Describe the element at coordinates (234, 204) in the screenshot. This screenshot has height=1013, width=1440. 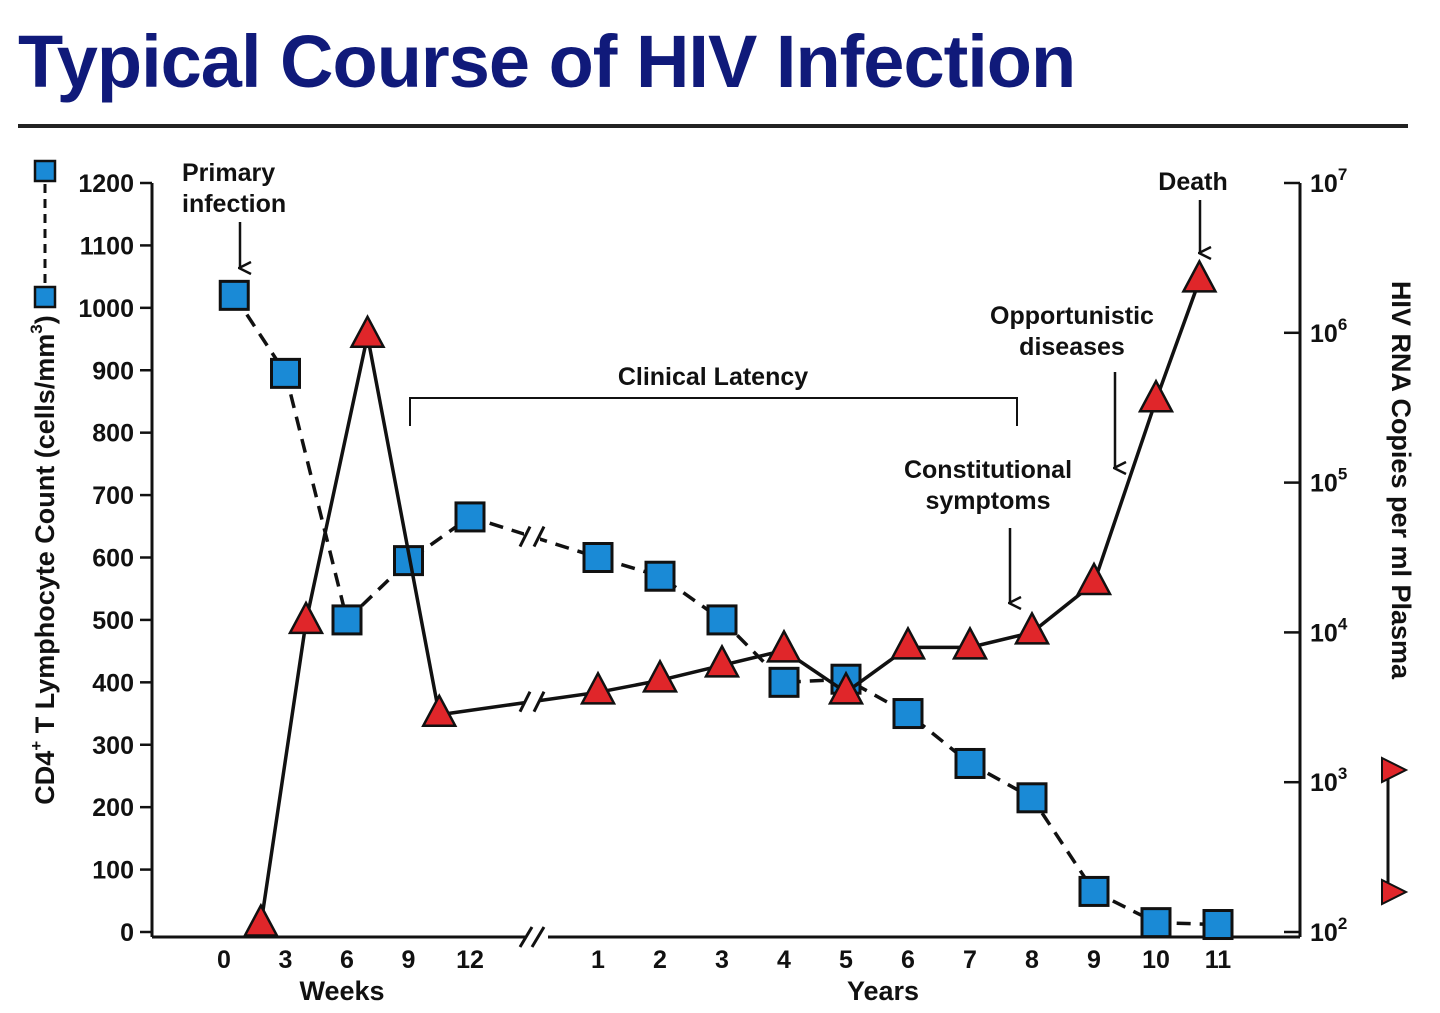
I see `svg-text: infection` at that location.